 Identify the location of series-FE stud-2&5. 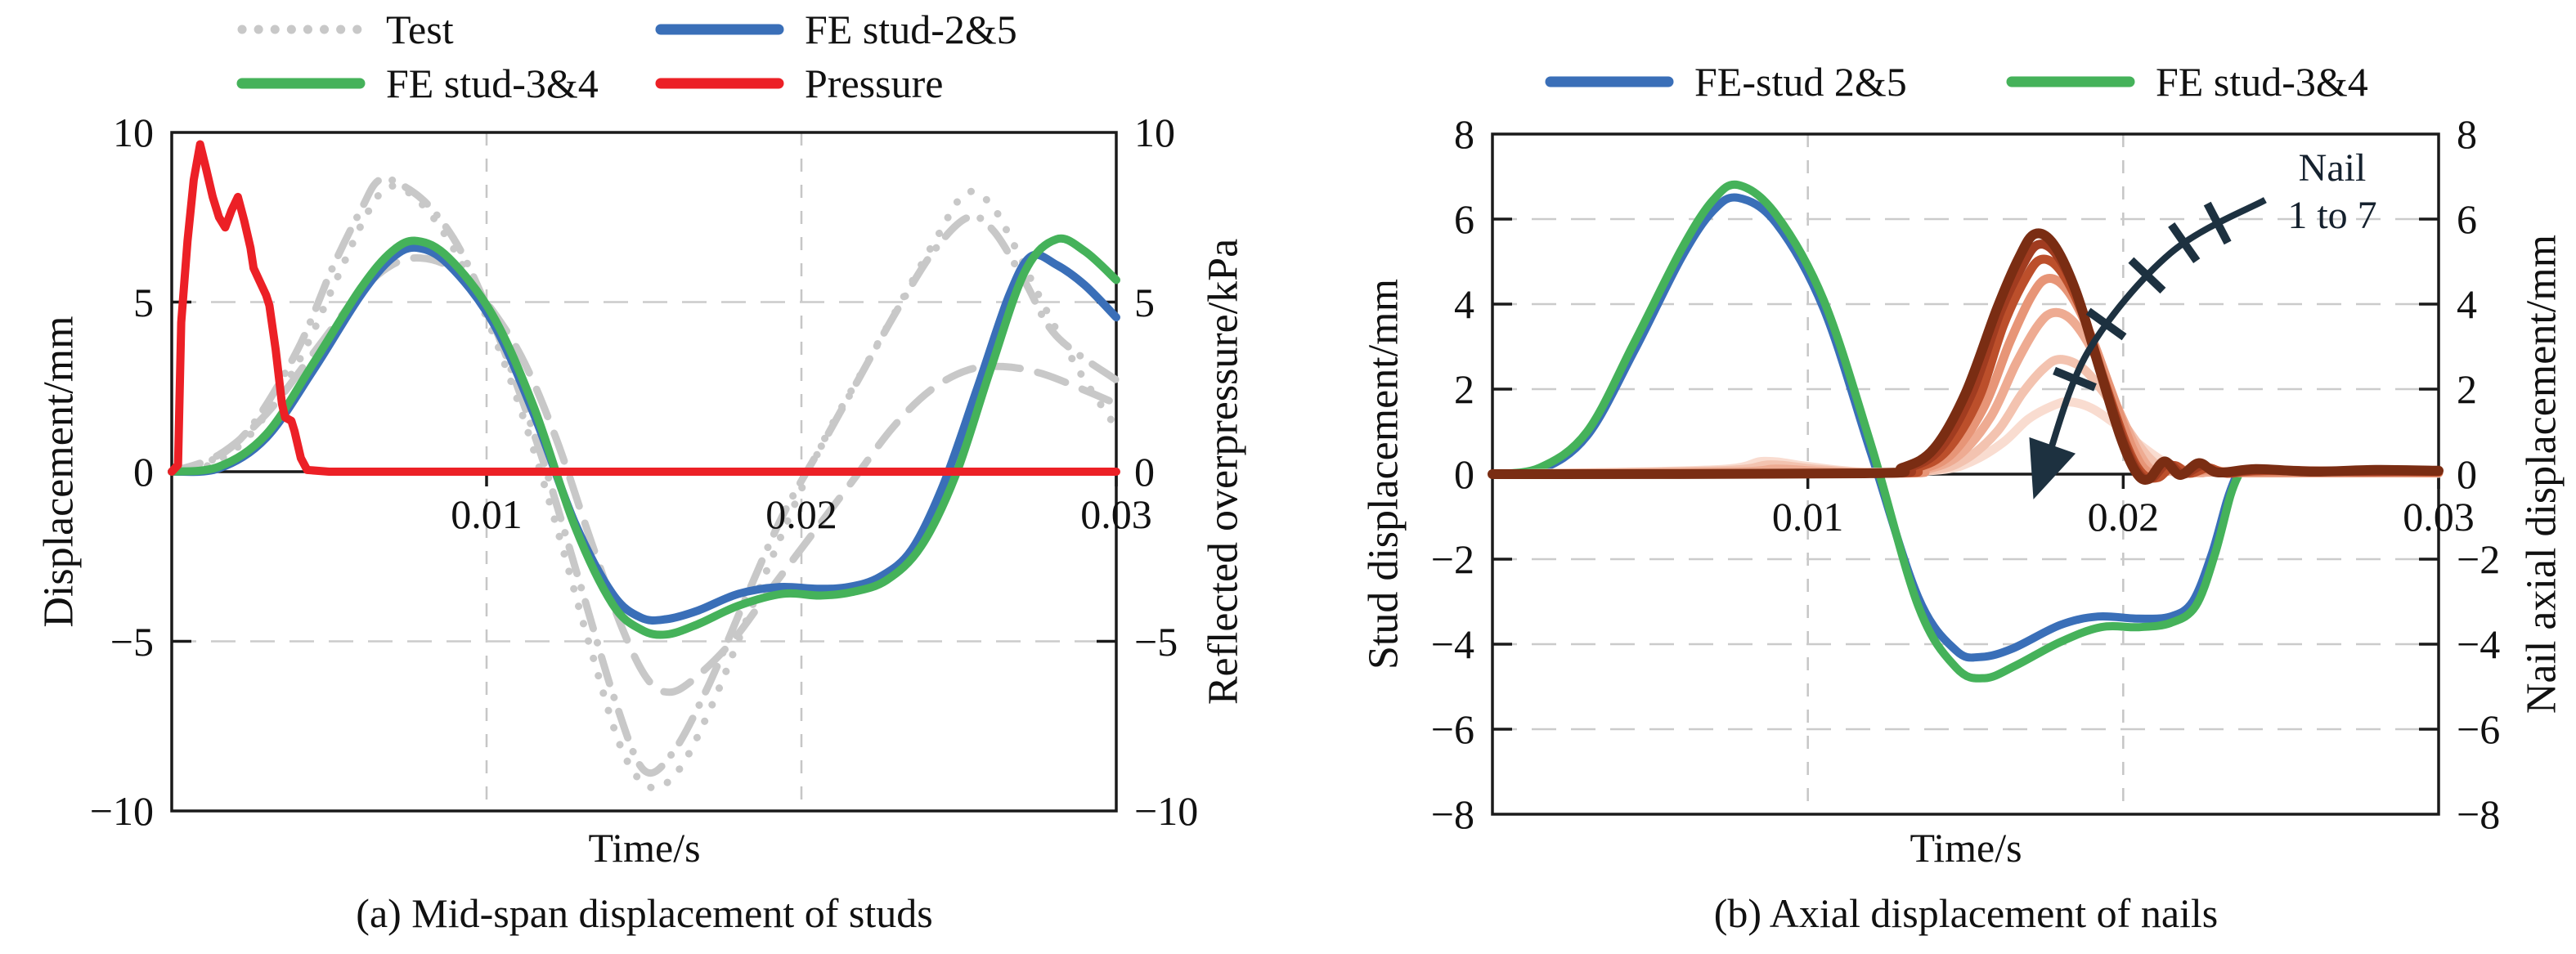
(644, 434).